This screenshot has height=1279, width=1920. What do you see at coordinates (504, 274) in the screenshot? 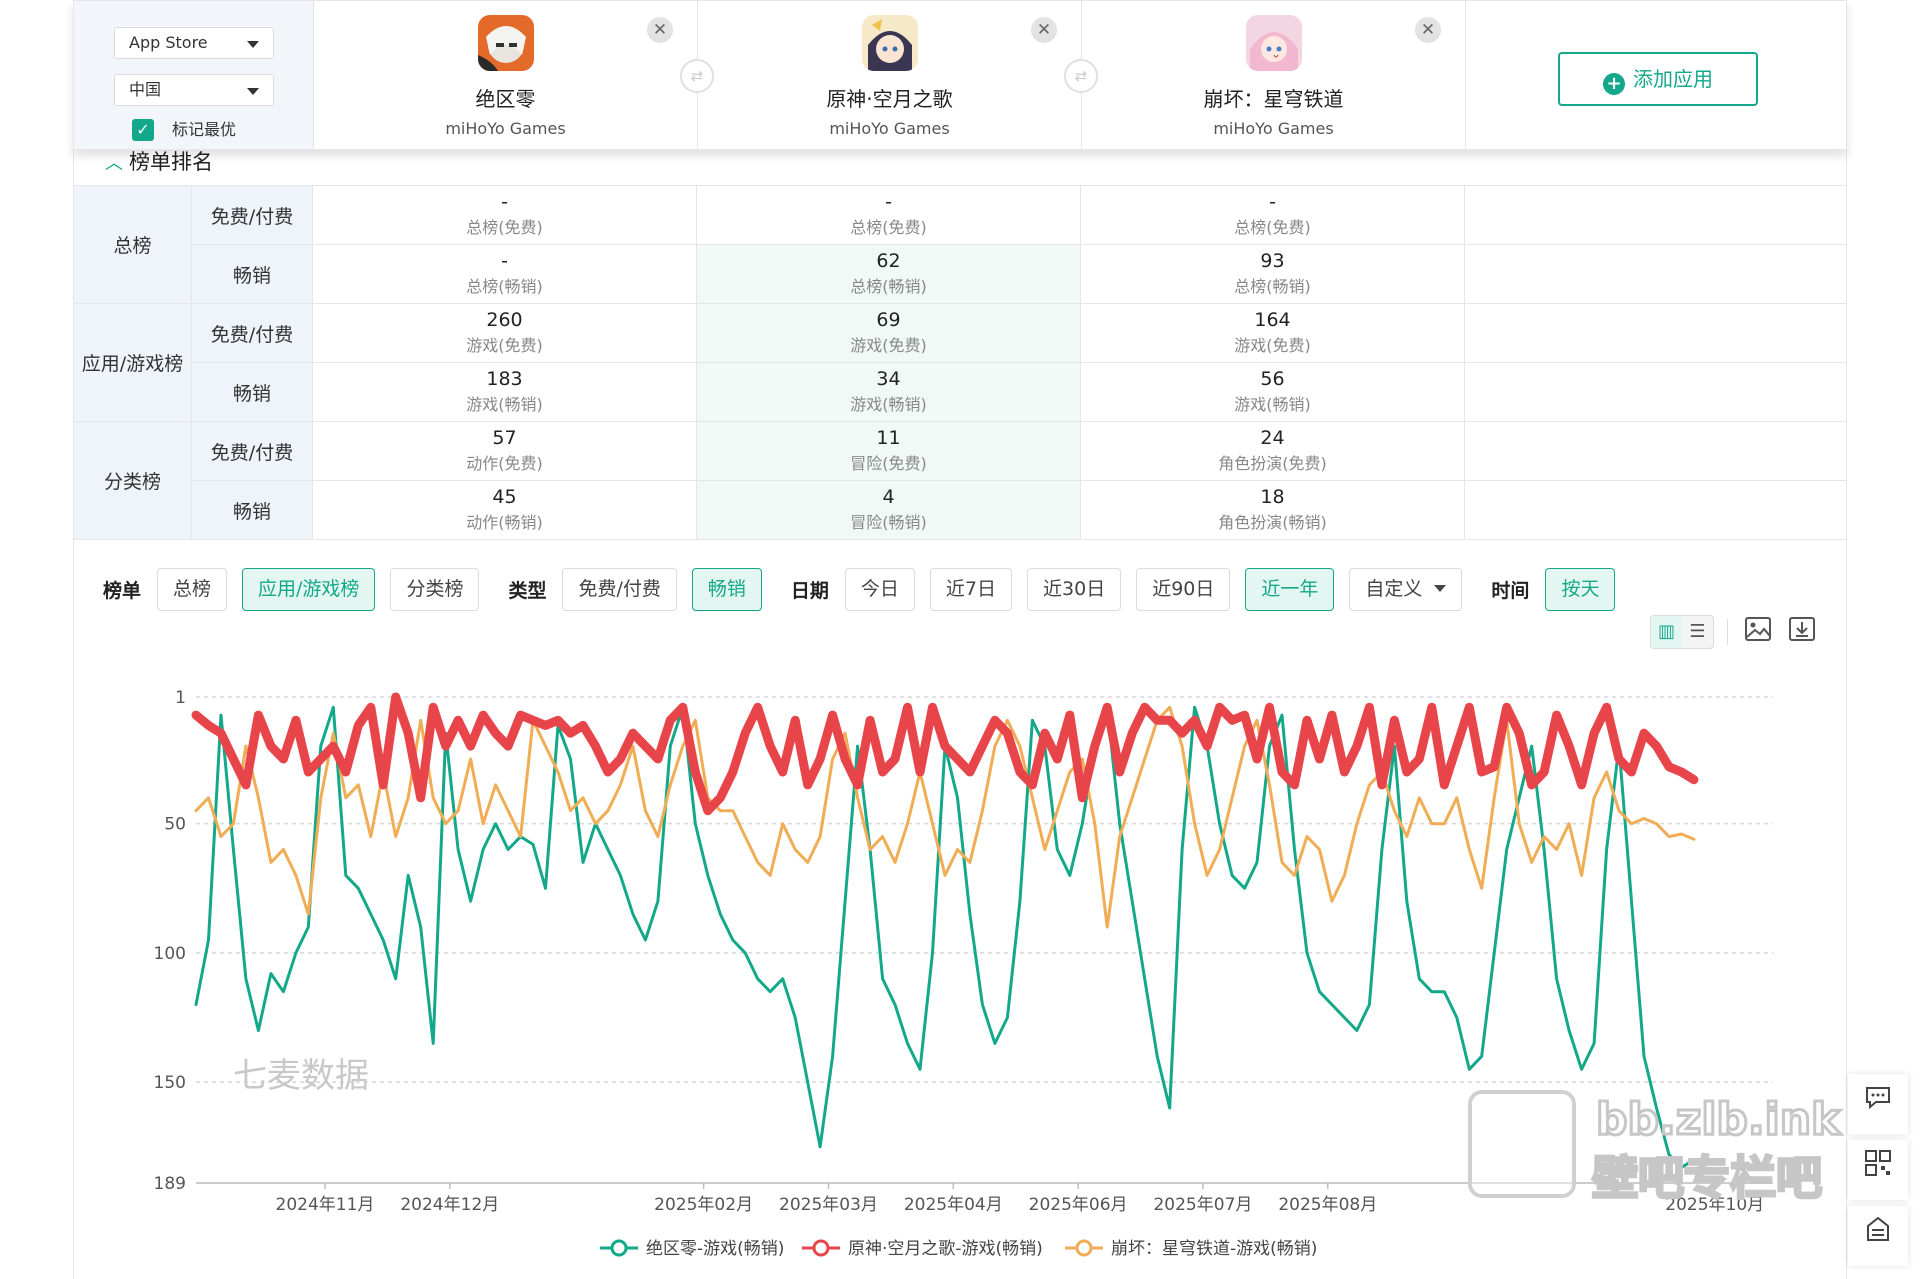
I see `rank-cell: - 总榜(畅销)` at bounding box center [504, 274].